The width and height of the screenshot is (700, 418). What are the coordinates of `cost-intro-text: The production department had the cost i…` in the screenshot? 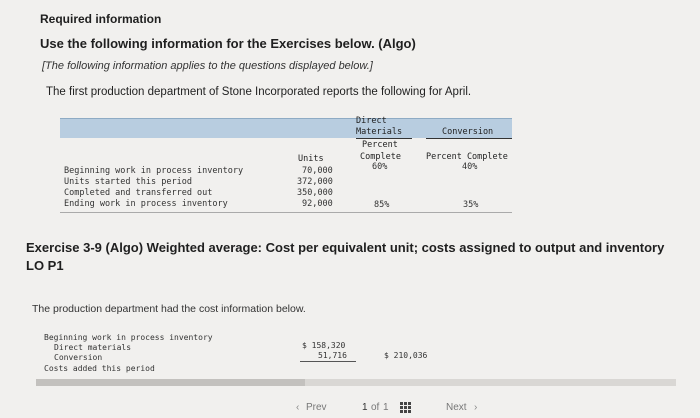 It's located at (169, 309).